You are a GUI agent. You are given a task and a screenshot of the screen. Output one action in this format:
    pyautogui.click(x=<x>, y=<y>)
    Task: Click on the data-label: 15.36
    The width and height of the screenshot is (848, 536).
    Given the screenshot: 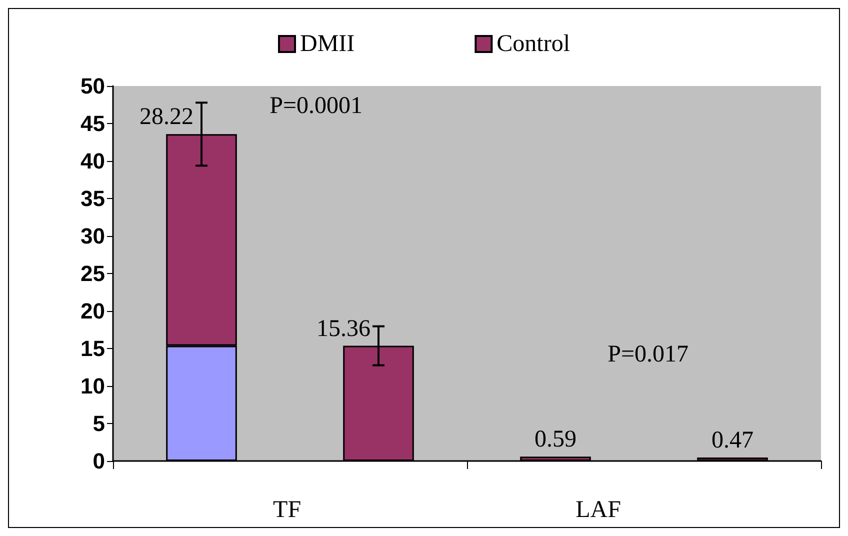 What is the action you would take?
    pyautogui.click(x=343, y=329)
    